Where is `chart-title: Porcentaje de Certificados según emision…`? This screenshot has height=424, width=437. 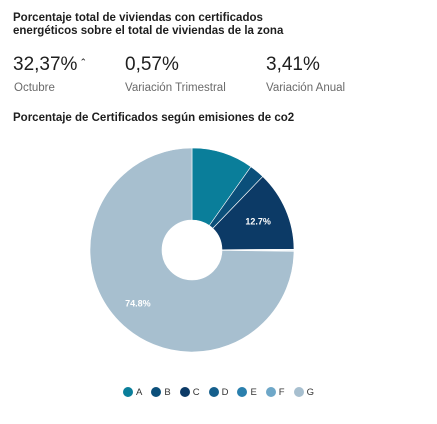
chart-title: Porcentaje de Certificados según emision… is located at coordinates (154, 118).